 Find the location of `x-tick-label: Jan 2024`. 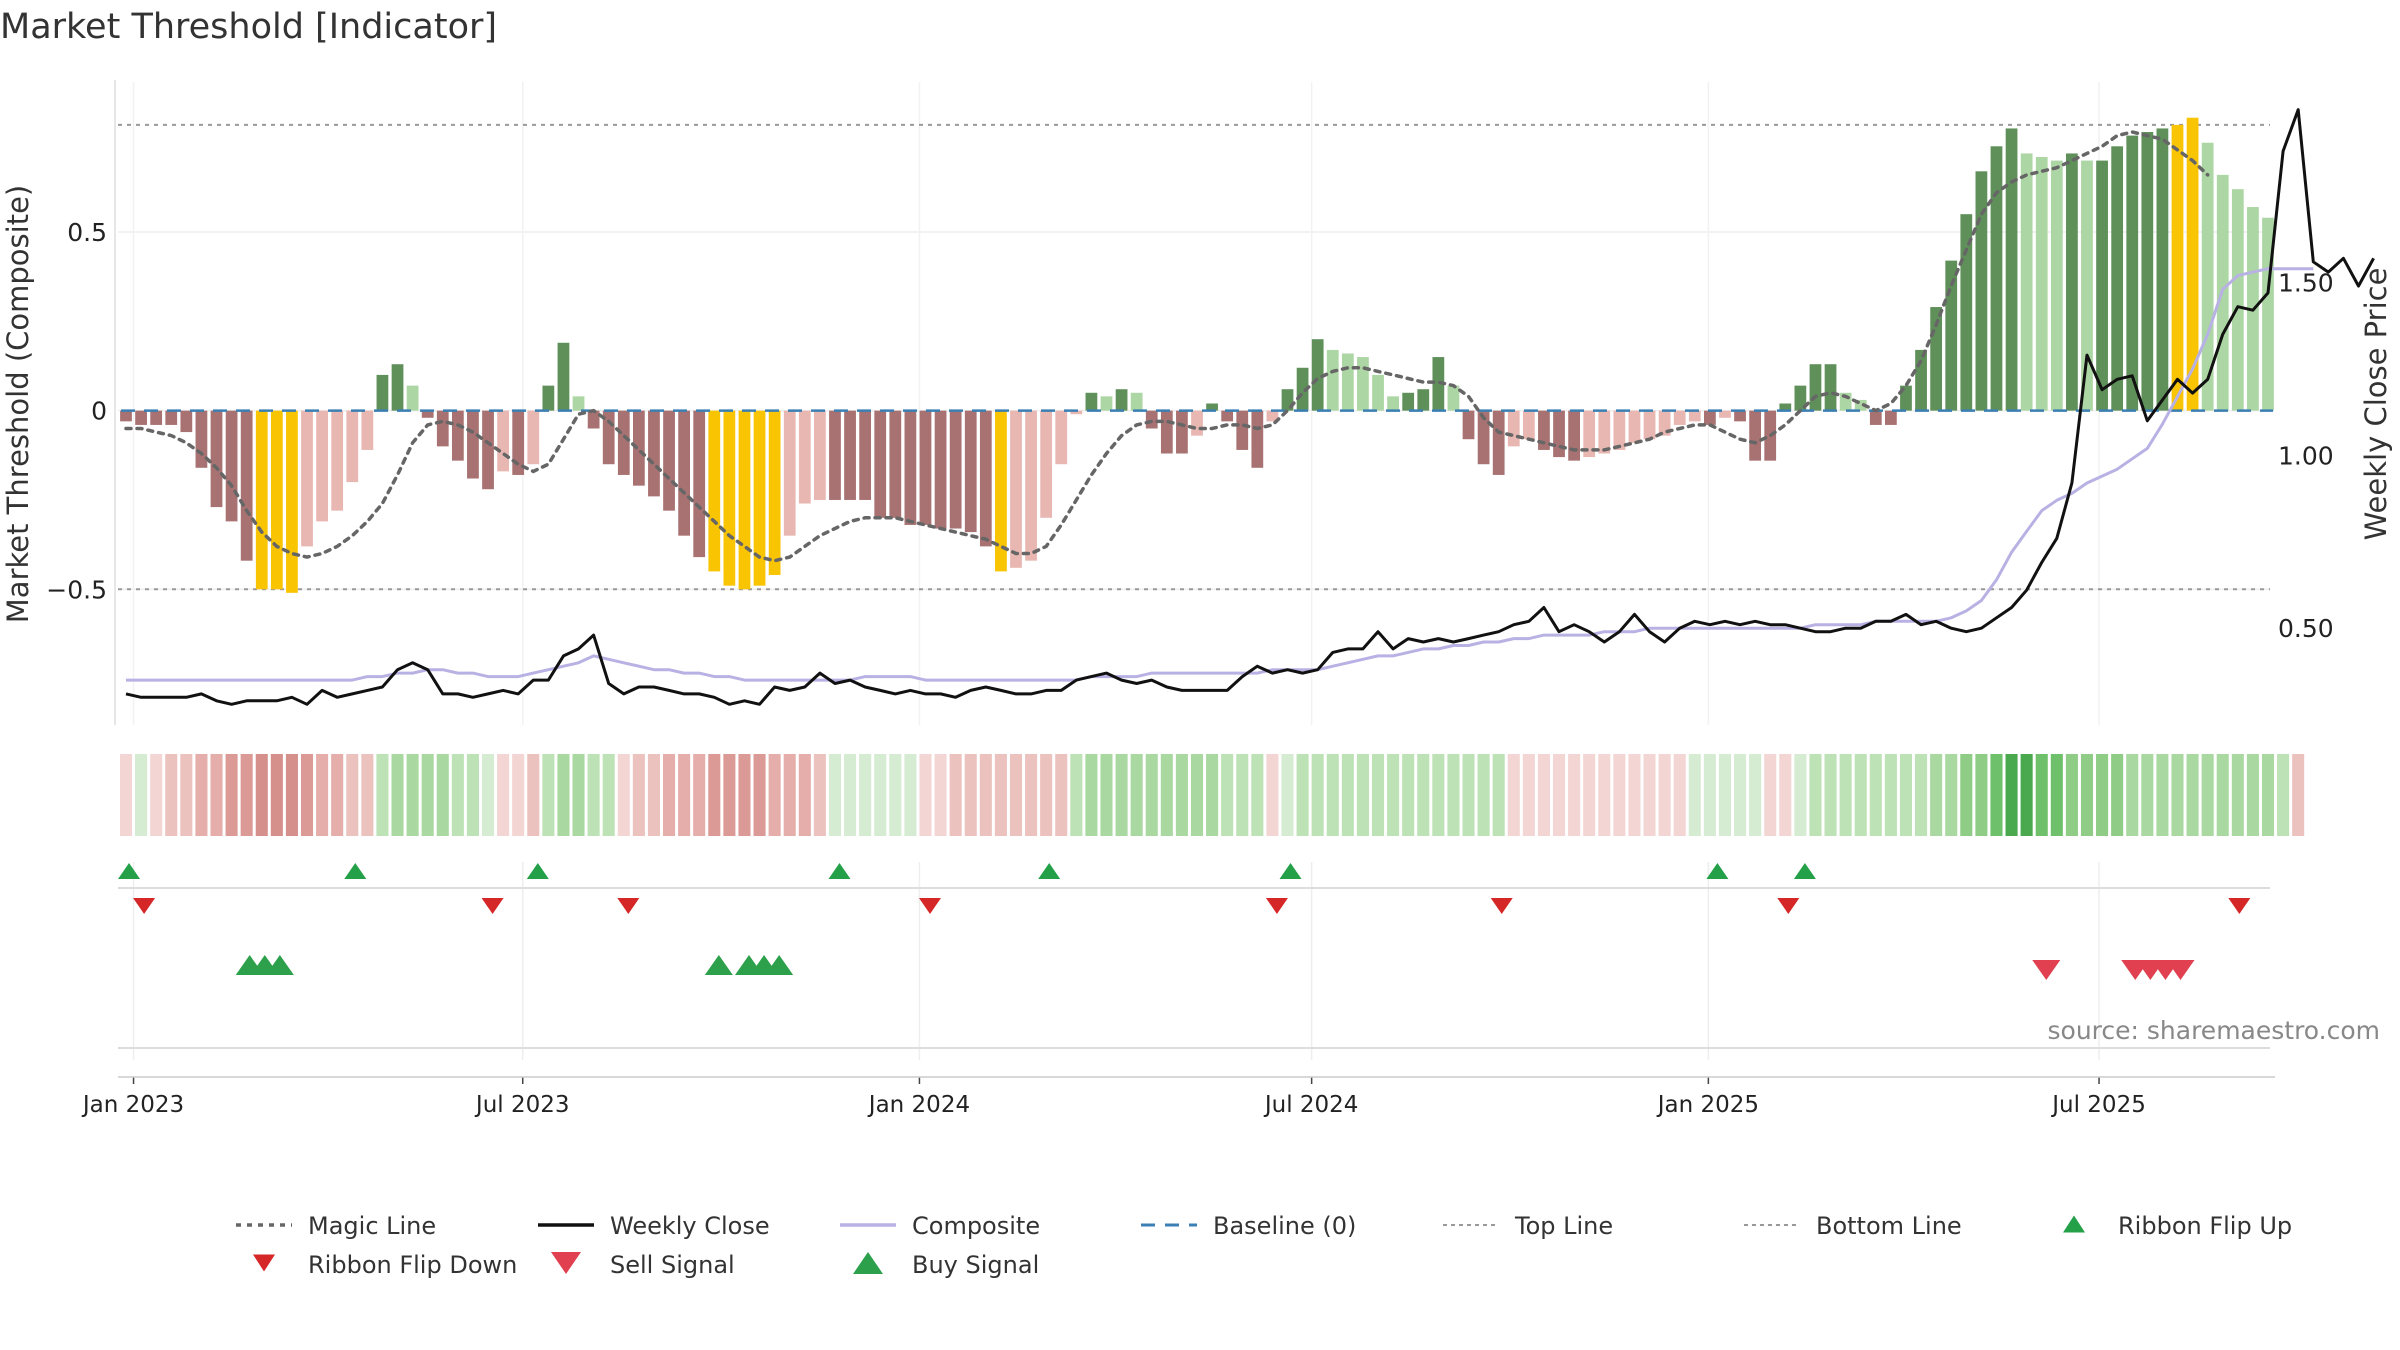

x-tick-label: Jan 2024 is located at coordinates (918, 1105).